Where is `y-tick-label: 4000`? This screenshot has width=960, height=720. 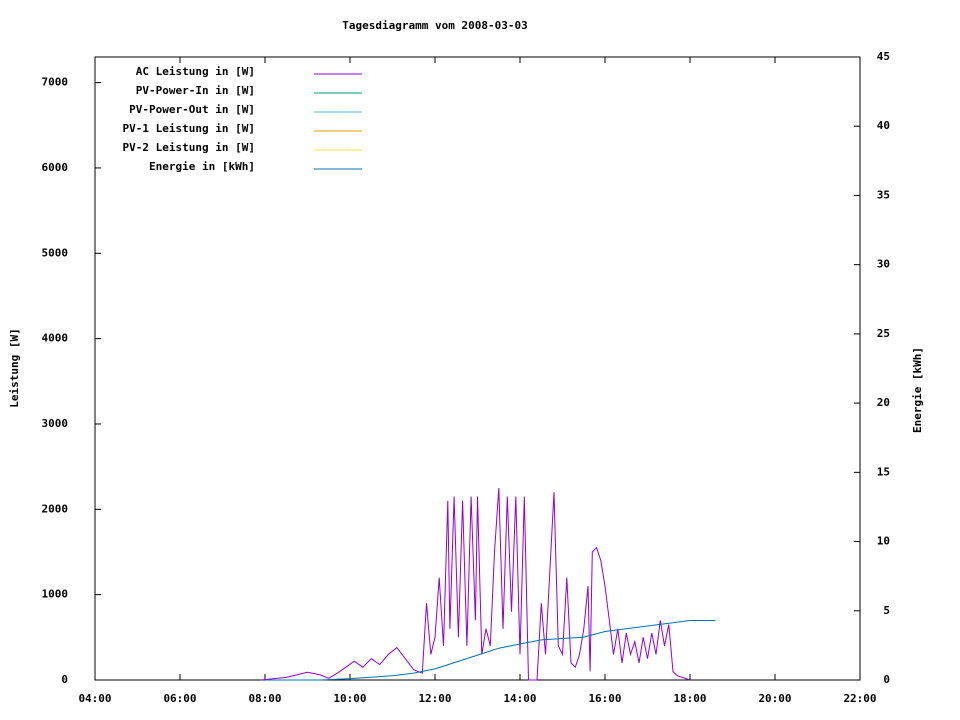 y-tick-label: 4000 is located at coordinates (55, 338).